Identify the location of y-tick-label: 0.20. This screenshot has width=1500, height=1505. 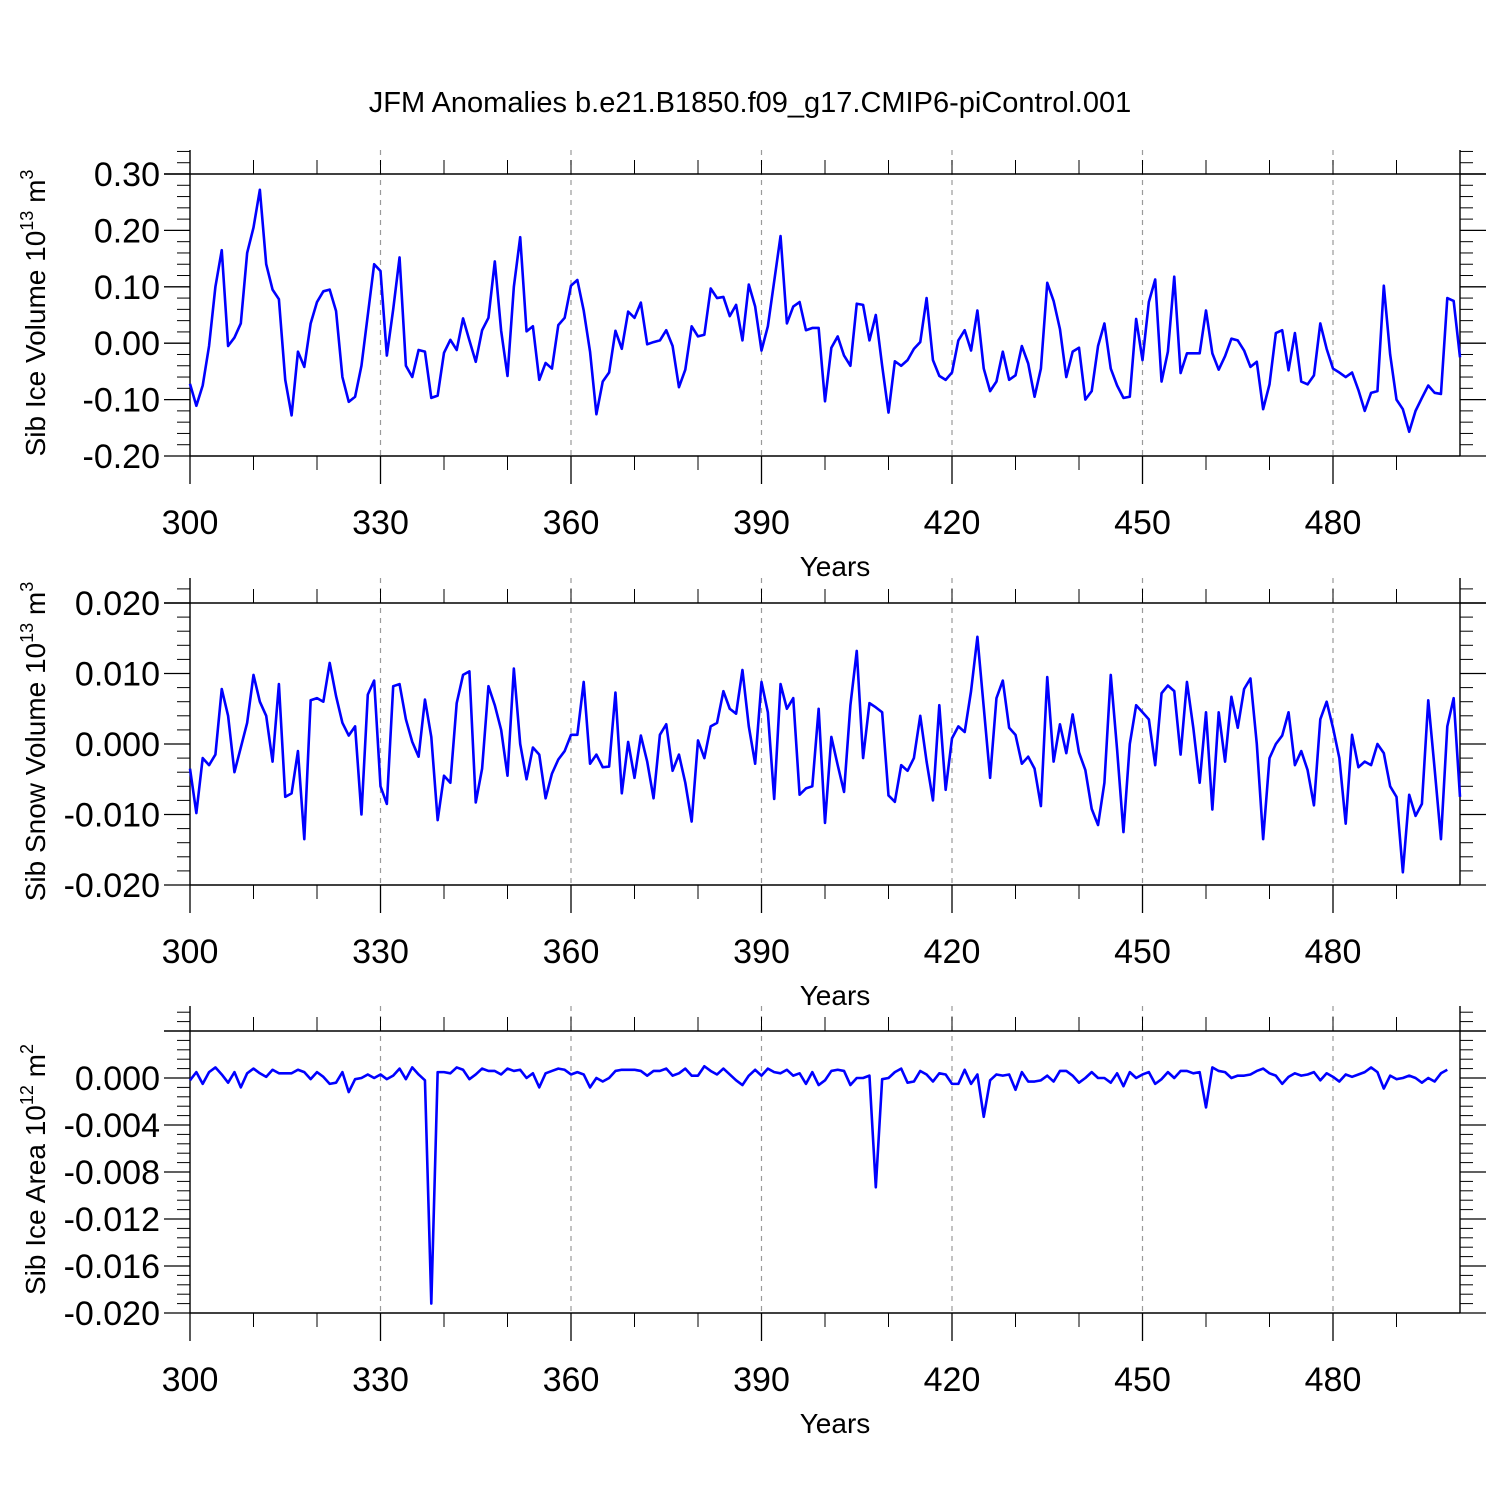
(127, 231).